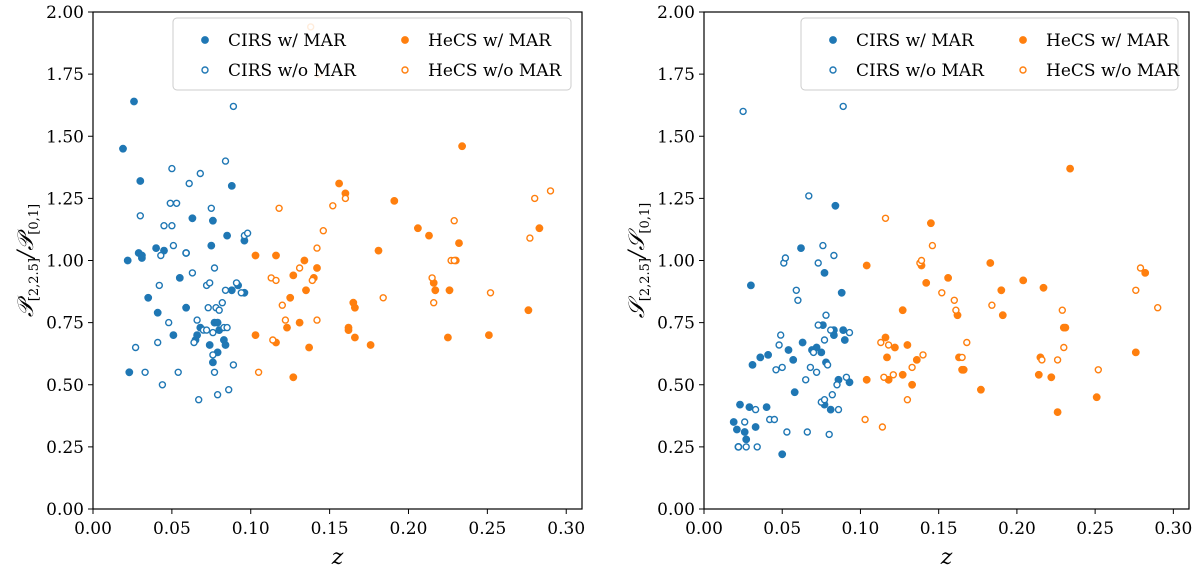 The height and width of the screenshot is (570, 1200). I want to click on legend-label: CIRS w/ MAR, so click(287, 41).